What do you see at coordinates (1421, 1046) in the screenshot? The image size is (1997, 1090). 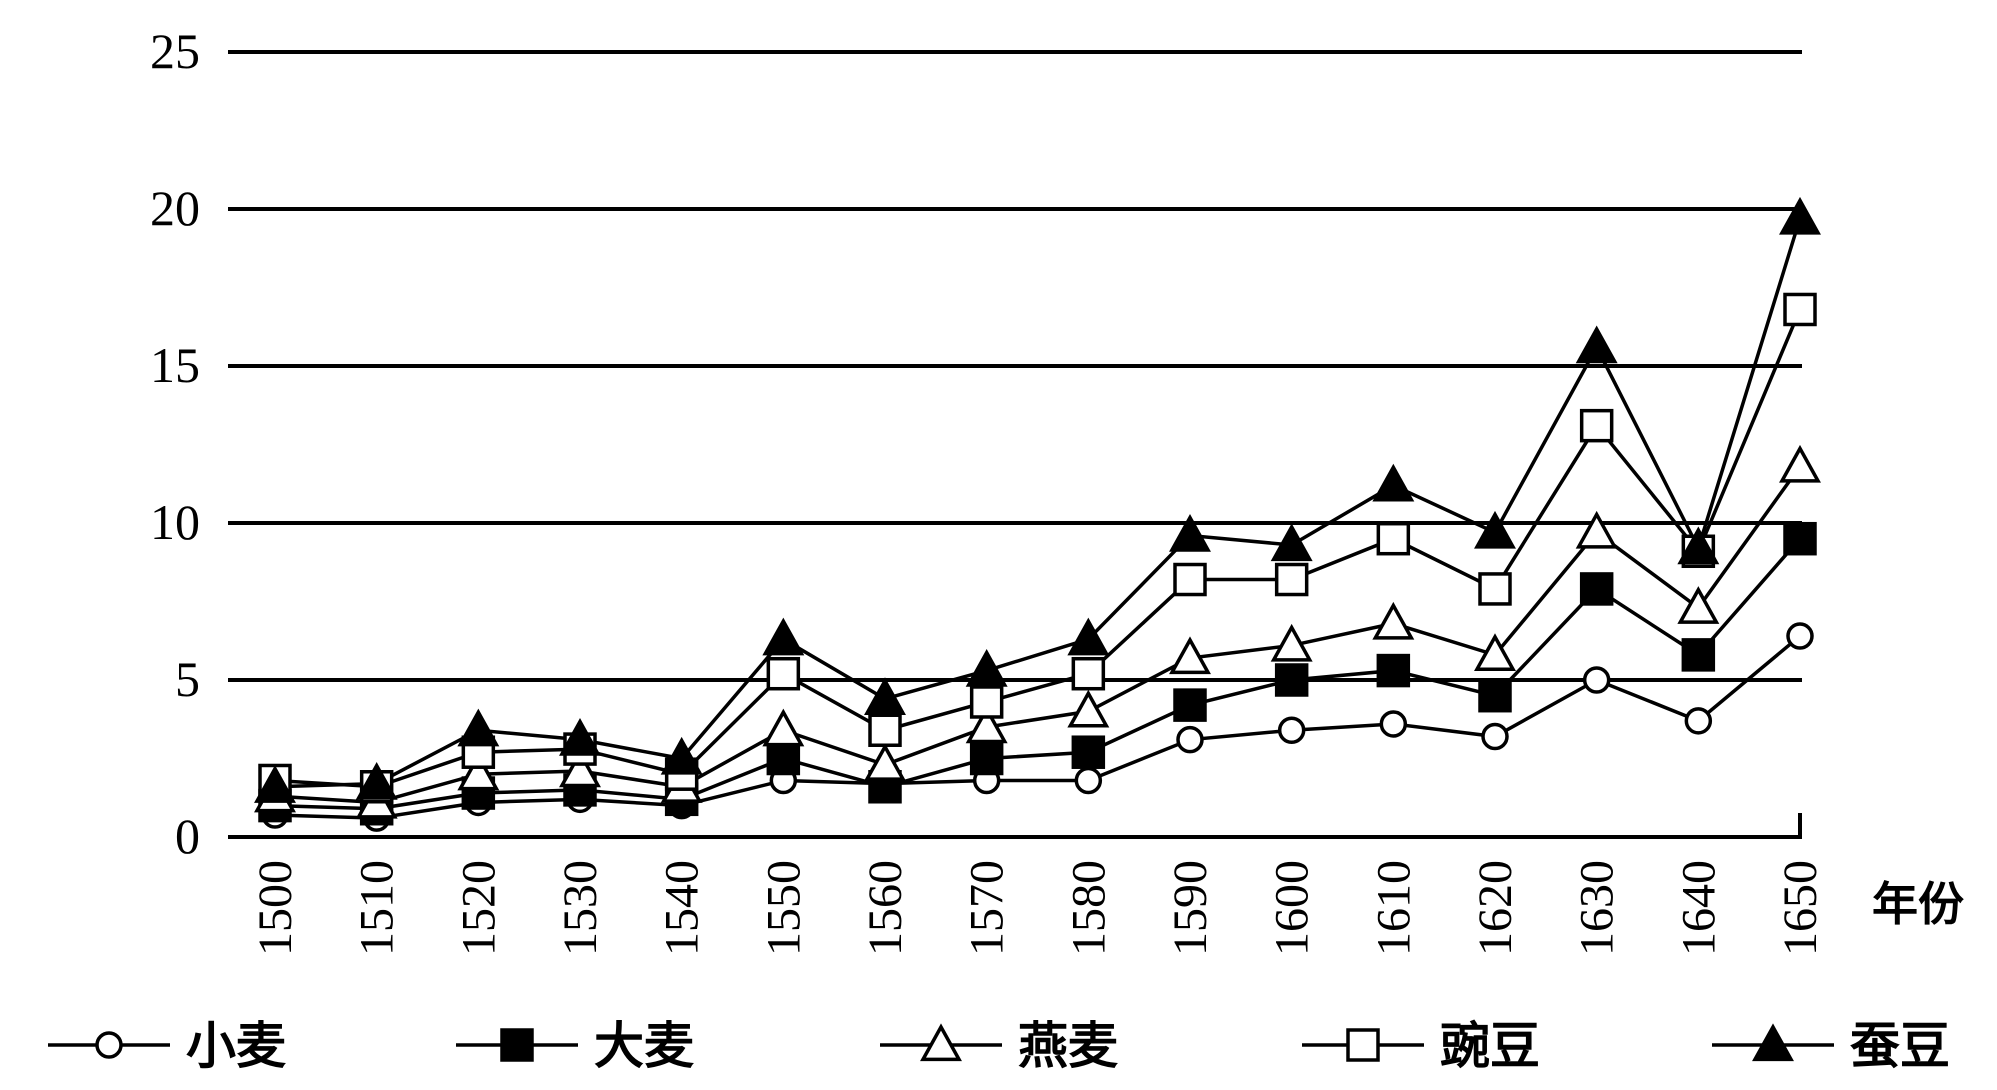 I see `legend-item-4: 豌豆` at bounding box center [1421, 1046].